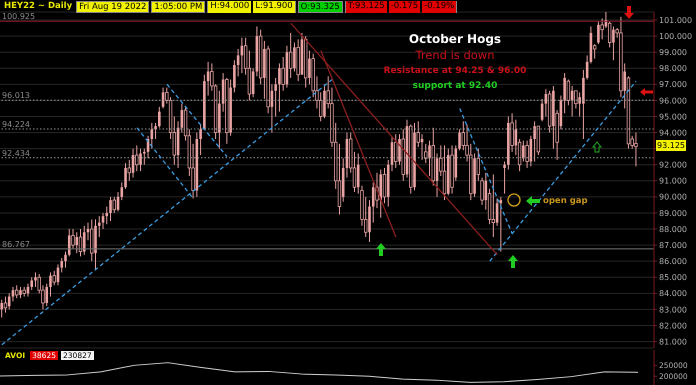  What do you see at coordinates (673, 293) in the screenshot?
I see `y-tick-label: 84.000` at bounding box center [673, 293].